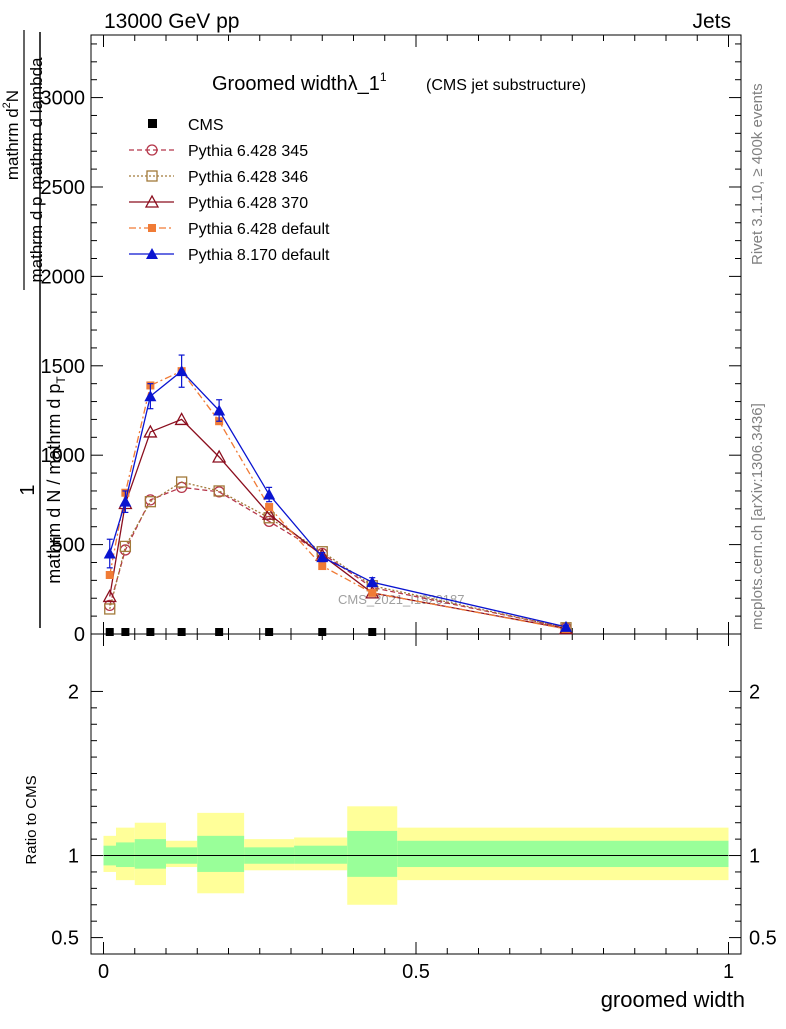 The height and width of the screenshot is (1029, 786). I want to click on legend-cms-label: CMS, so click(206, 125).